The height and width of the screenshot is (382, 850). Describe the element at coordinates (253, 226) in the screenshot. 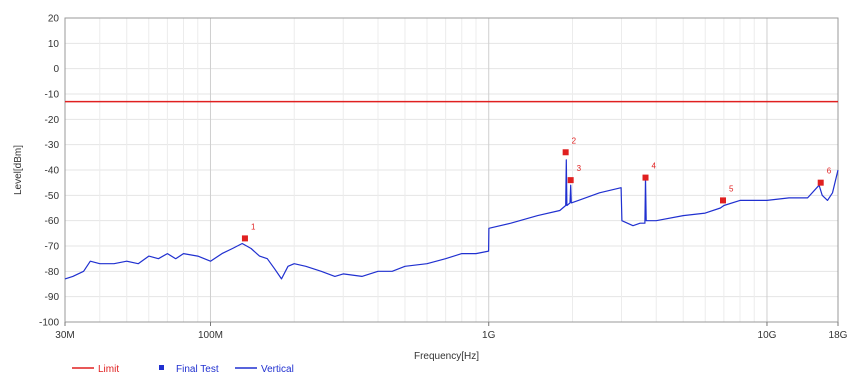

I see `final-test-point-label: 1` at that location.